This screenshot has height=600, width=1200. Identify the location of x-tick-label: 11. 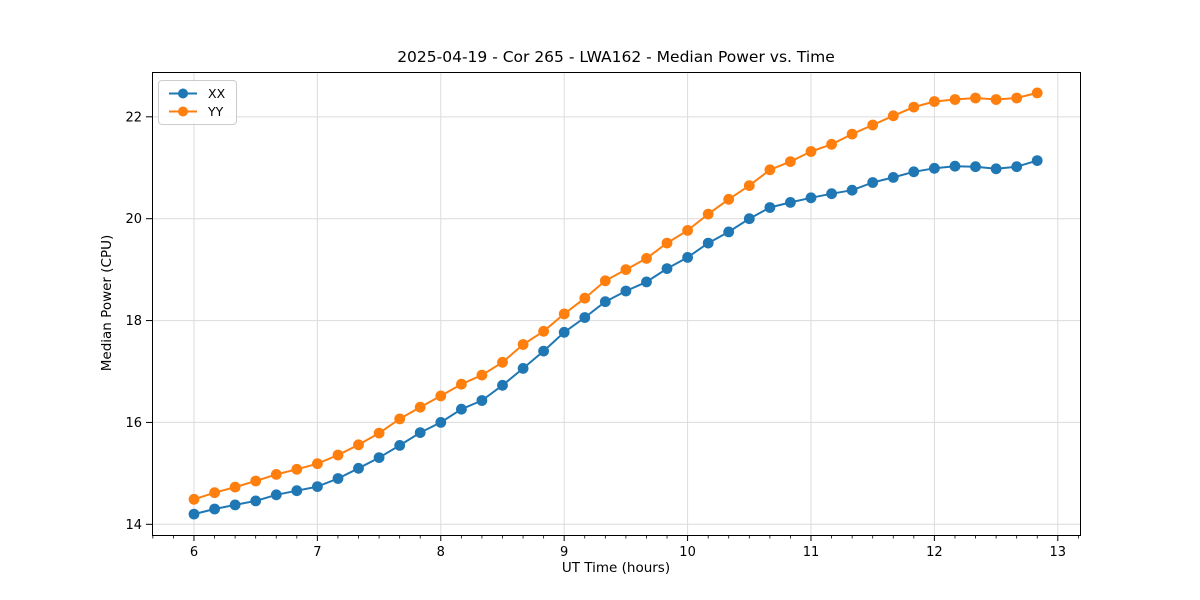
(811, 552).